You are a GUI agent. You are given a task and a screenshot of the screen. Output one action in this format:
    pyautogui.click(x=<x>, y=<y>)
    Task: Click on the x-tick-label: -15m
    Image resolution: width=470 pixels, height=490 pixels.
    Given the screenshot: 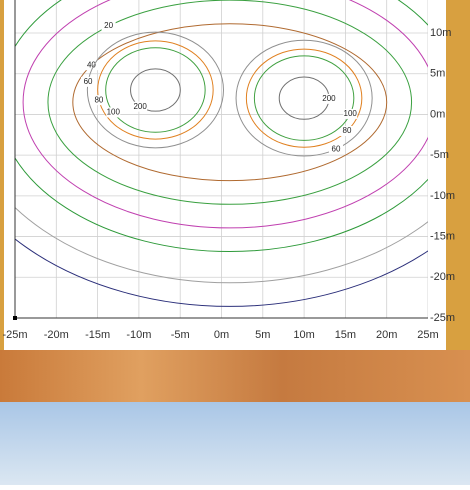 What is the action you would take?
    pyautogui.click(x=97, y=335)
    